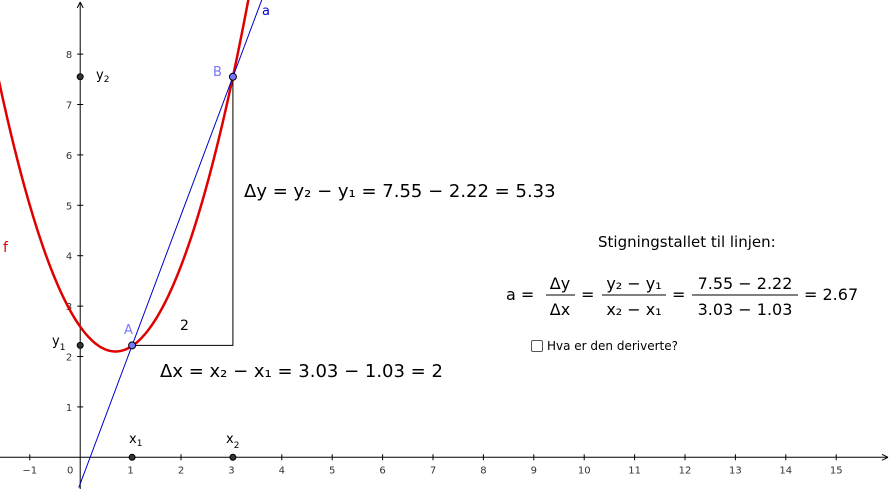 Image resolution: width=892 pixels, height=491 pixels. I want to click on eq-1: =, so click(587, 294).